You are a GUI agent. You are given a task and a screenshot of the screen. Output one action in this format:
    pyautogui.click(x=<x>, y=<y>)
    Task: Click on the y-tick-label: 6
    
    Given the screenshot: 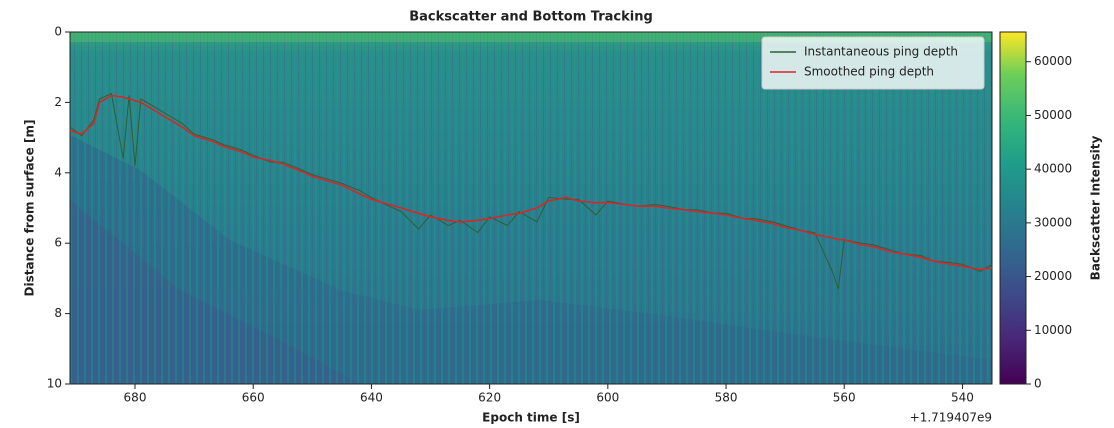 What is the action you would take?
    pyautogui.click(x=58, y=243)
    